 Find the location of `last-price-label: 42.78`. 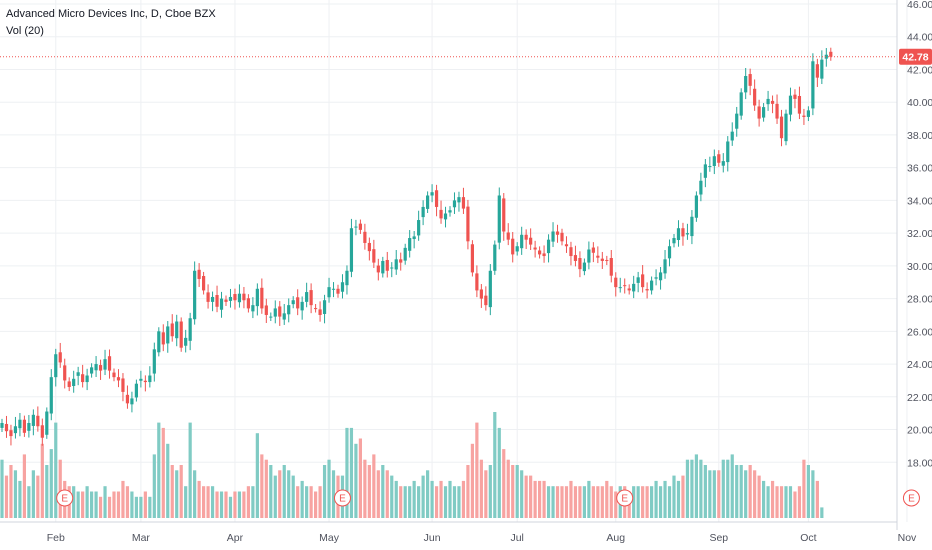

last-price-label: 42.78 is located at coordinates (915, 58).